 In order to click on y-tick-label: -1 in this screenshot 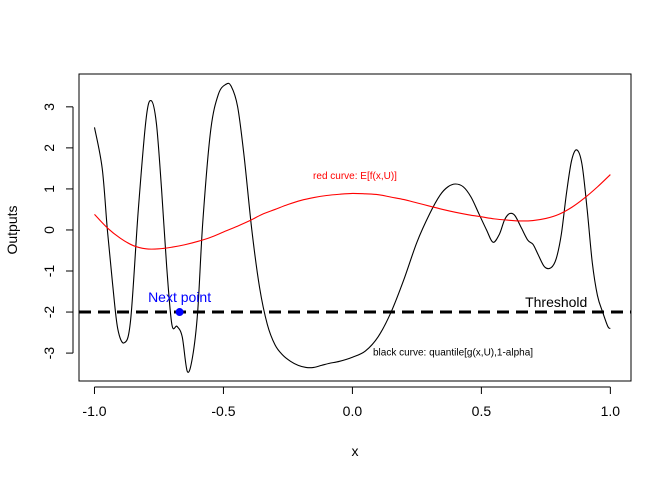, I will do `click(49, 271)`.